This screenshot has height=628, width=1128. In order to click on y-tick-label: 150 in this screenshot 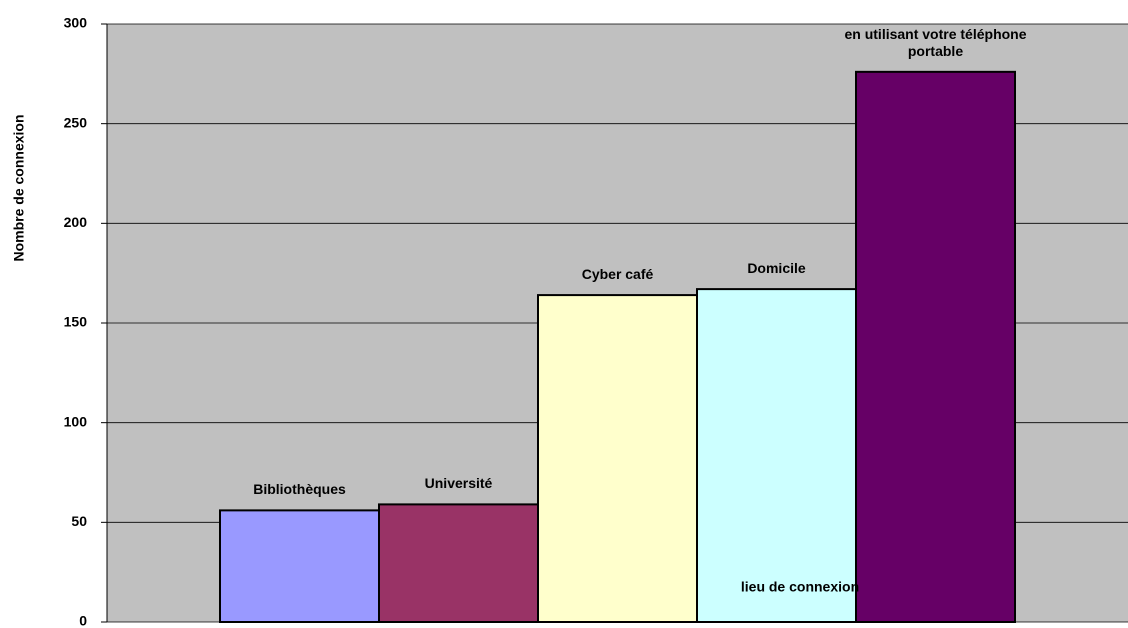, I will do `click(76, 322)`.